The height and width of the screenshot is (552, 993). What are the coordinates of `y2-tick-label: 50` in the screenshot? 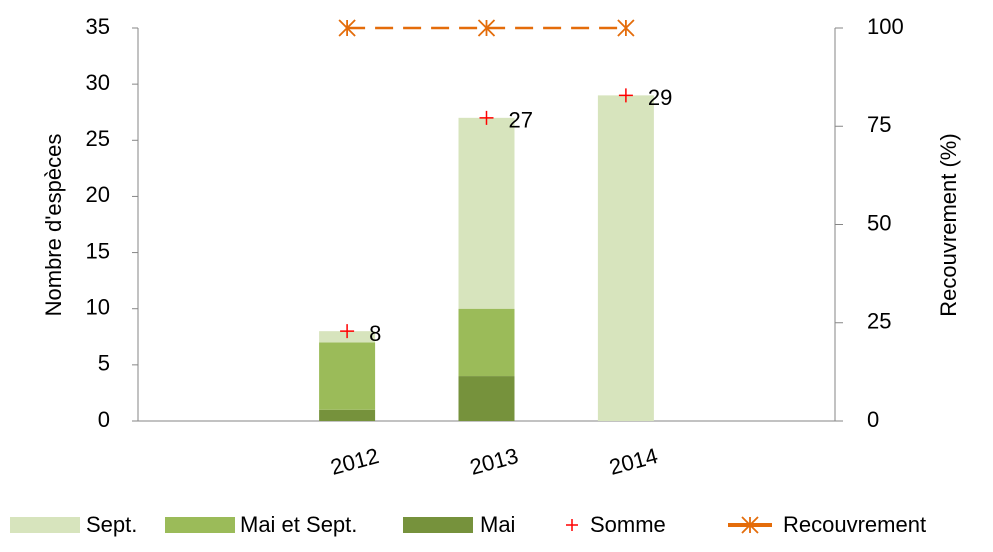 It's located at (879, 222).